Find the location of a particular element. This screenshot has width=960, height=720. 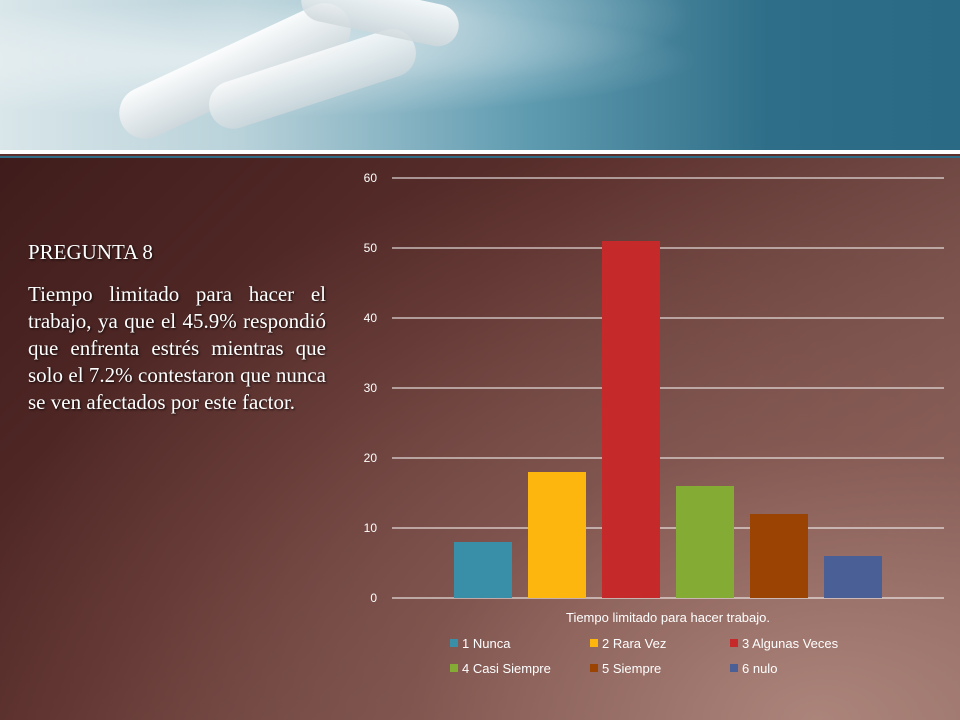

chart-y-tick-labels: 0 10 20 30 40 50 60 is located at coordinates (371, 388).